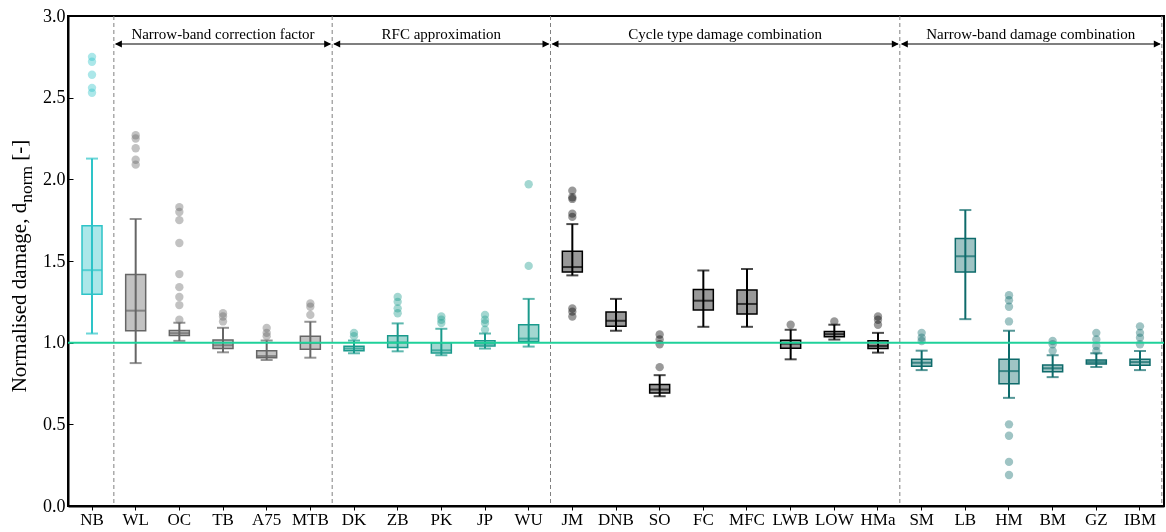  Describe the element at coordinates (485, 519) in the screenshot. I see `x-tick-label: JP` at that location.